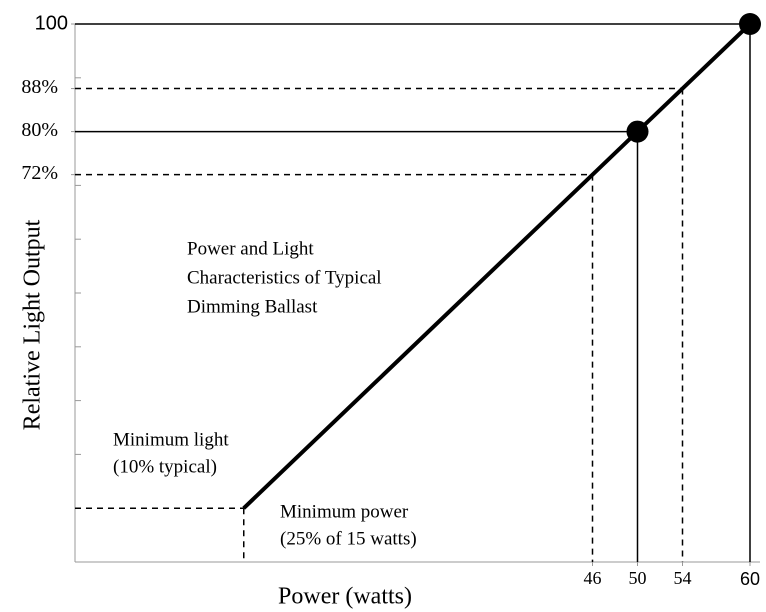 This screenshot has width=766, height=612. What do you see at coordinates (39, 173) in the screenshot?
I see `y-tick-label: 72%` at bounding box center [39, 173].